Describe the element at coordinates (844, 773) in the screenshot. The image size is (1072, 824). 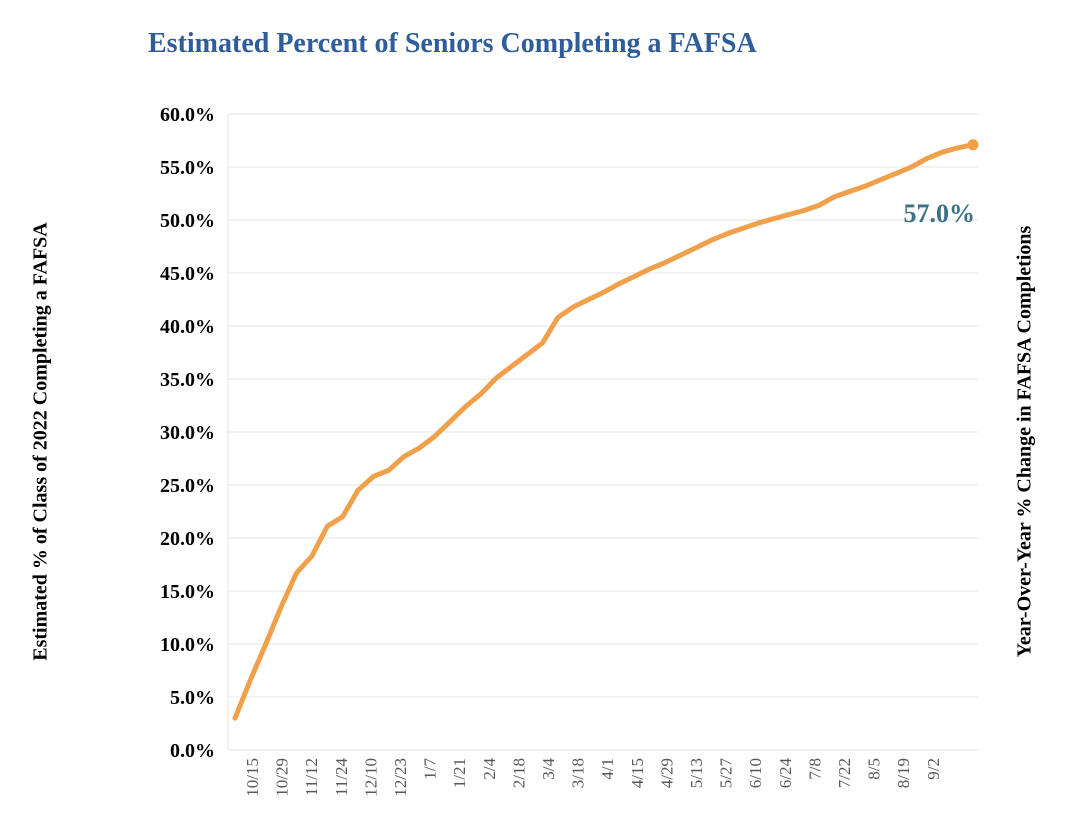
I see `x-tick-label: 7/22` at that location.